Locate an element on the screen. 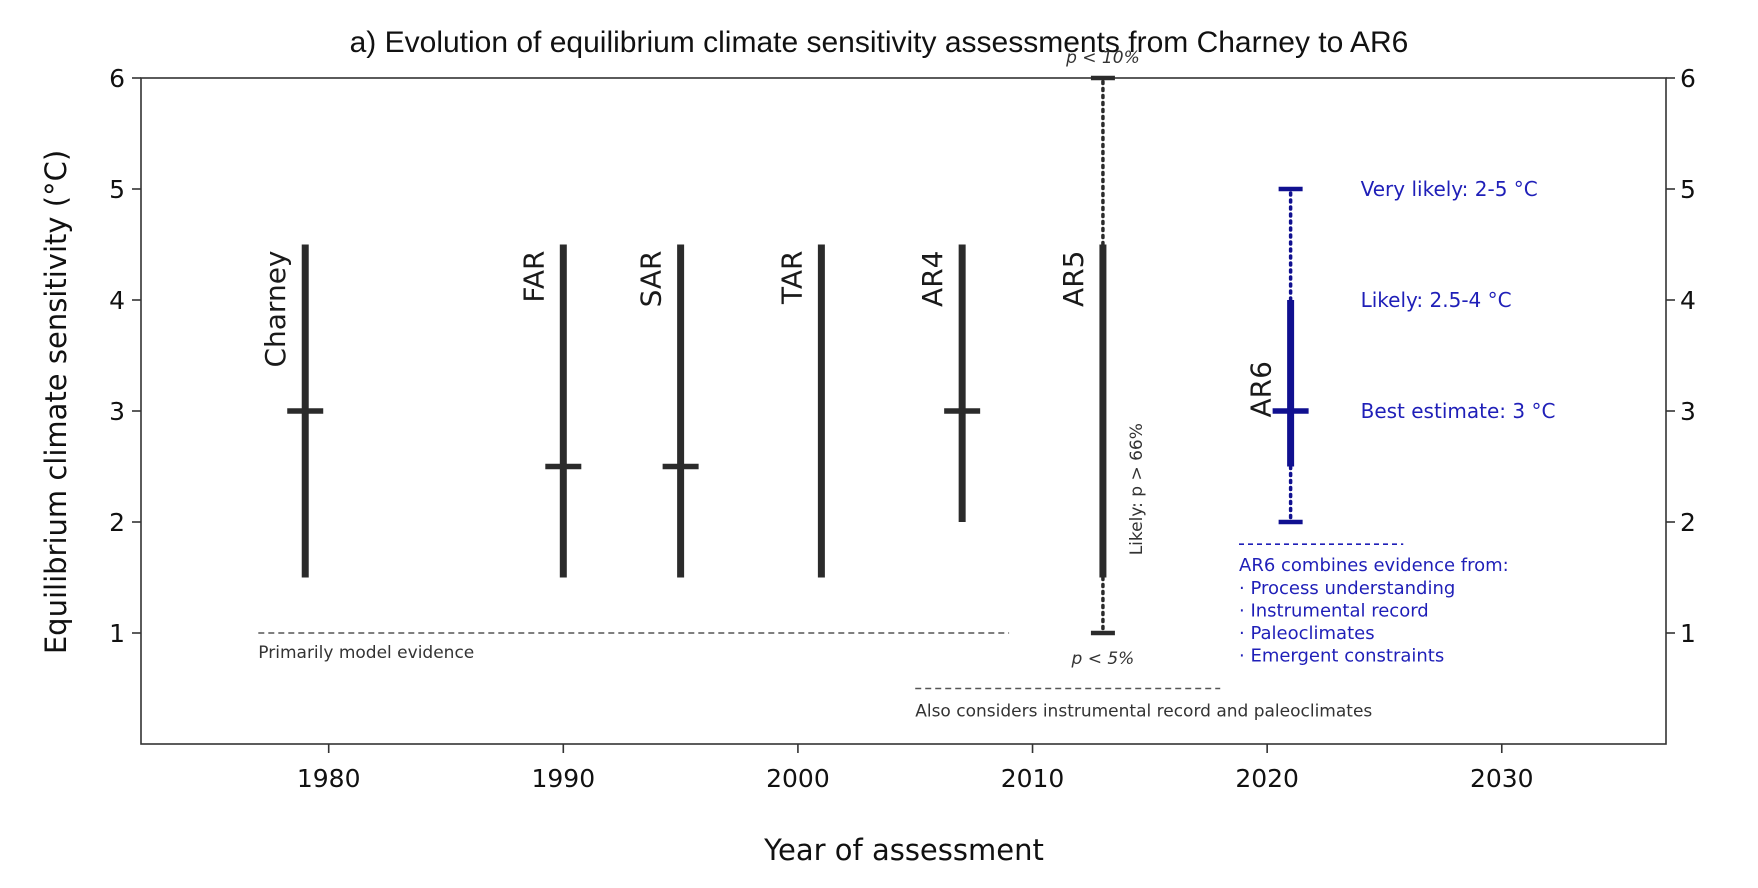  y-tick-label-right: 3 is located at coordinates (1688, 411).